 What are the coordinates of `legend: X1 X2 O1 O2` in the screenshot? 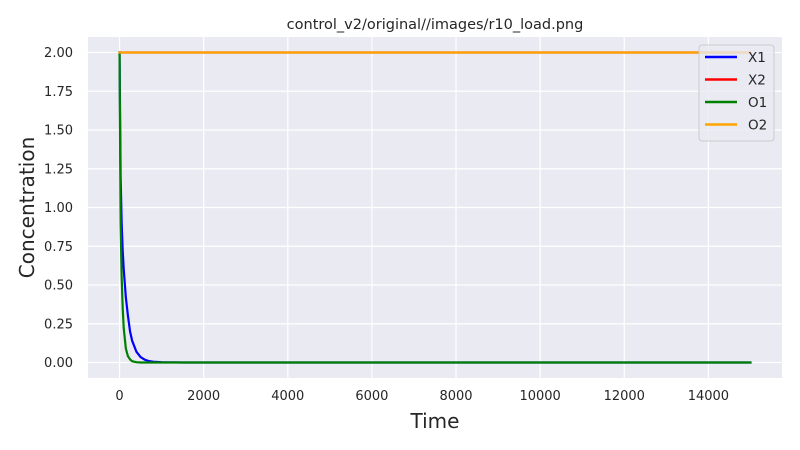 It's located at (736, 93).